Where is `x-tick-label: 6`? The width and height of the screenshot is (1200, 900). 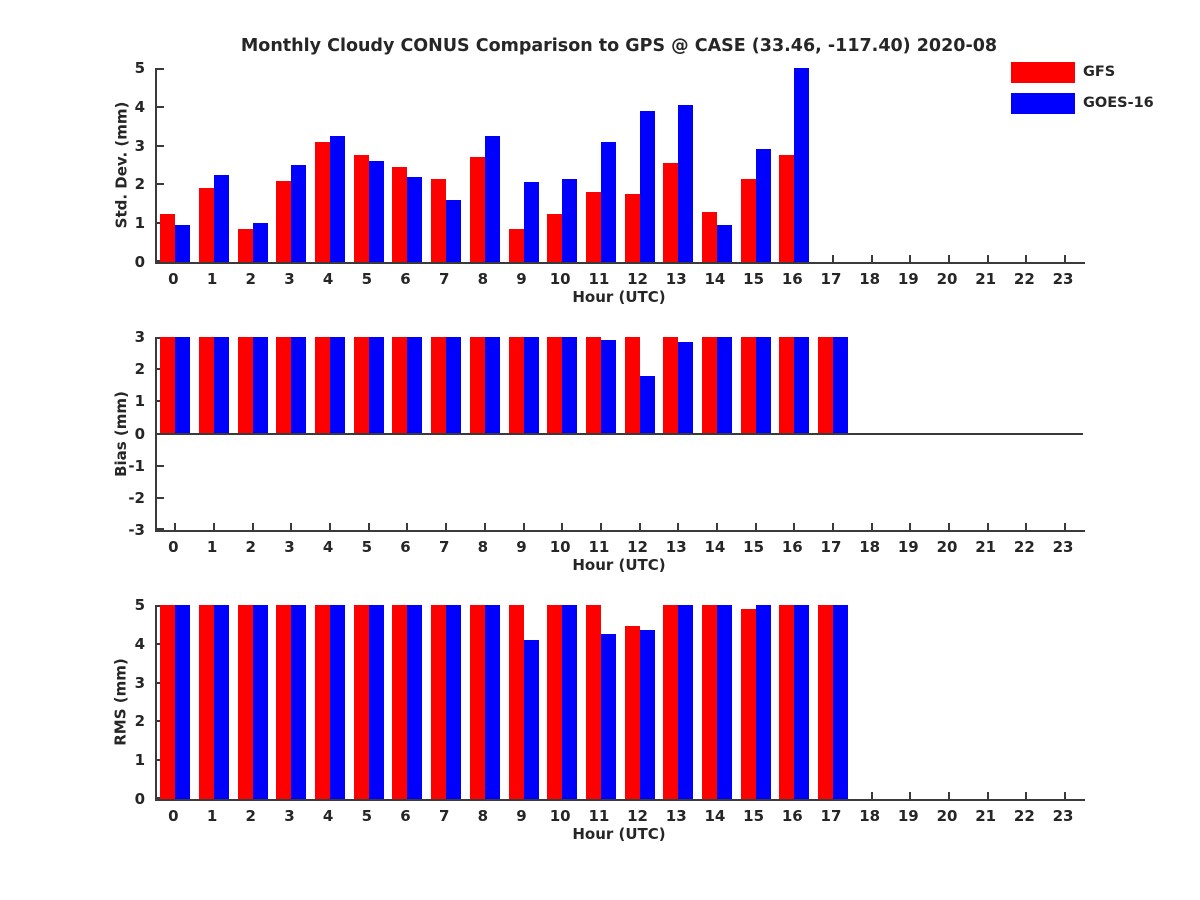 x-tick-label: 6 is located at coordinates (405, 816).